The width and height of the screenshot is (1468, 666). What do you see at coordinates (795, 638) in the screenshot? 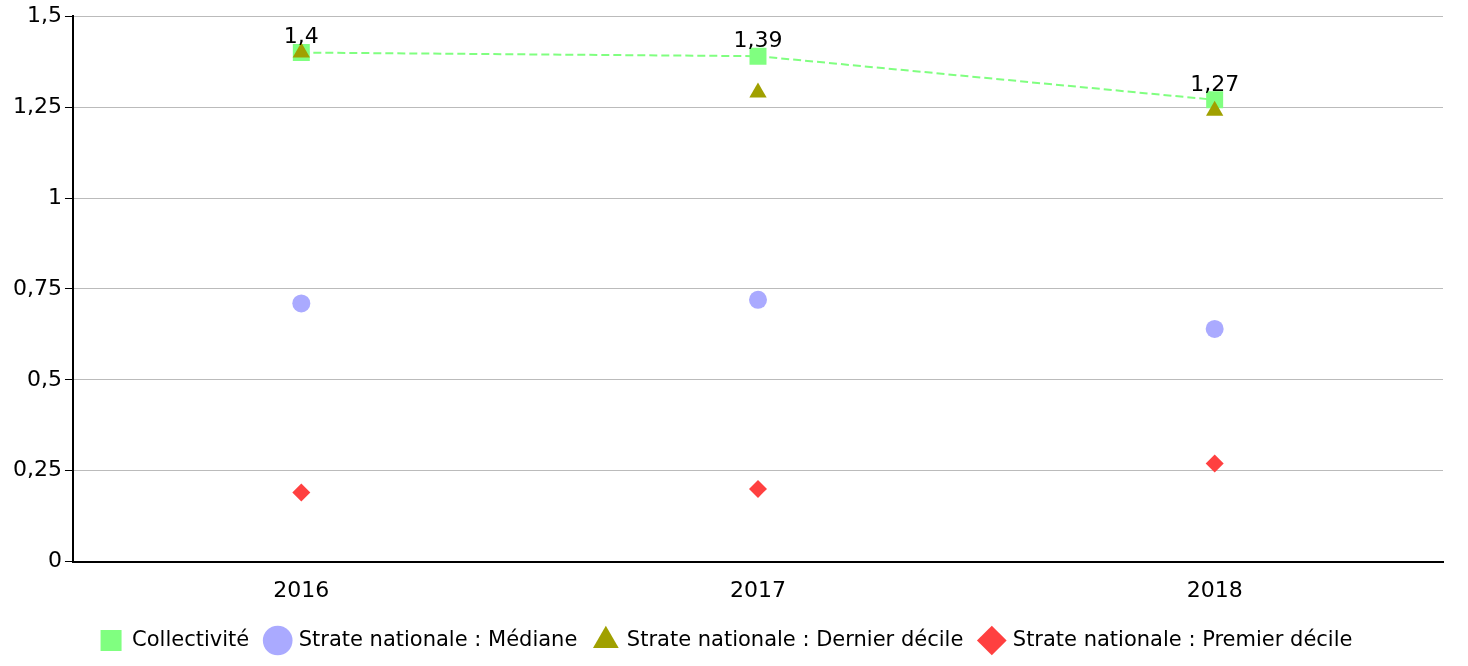
I see `legend-label: Strate nationale : Dernier décile` at bounding box center [795, 638].